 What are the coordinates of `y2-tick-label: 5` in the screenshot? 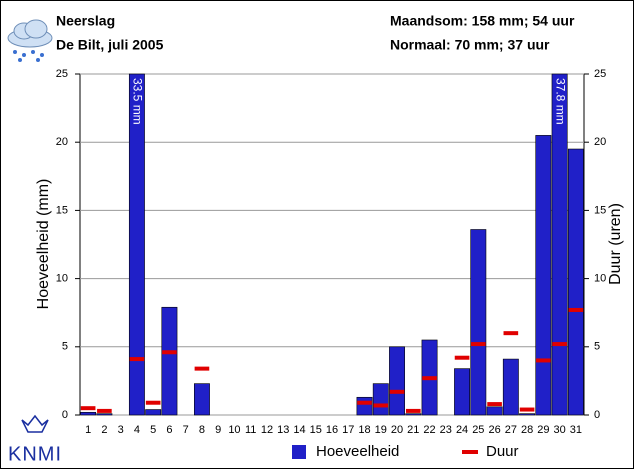 It's located at (597, 347).